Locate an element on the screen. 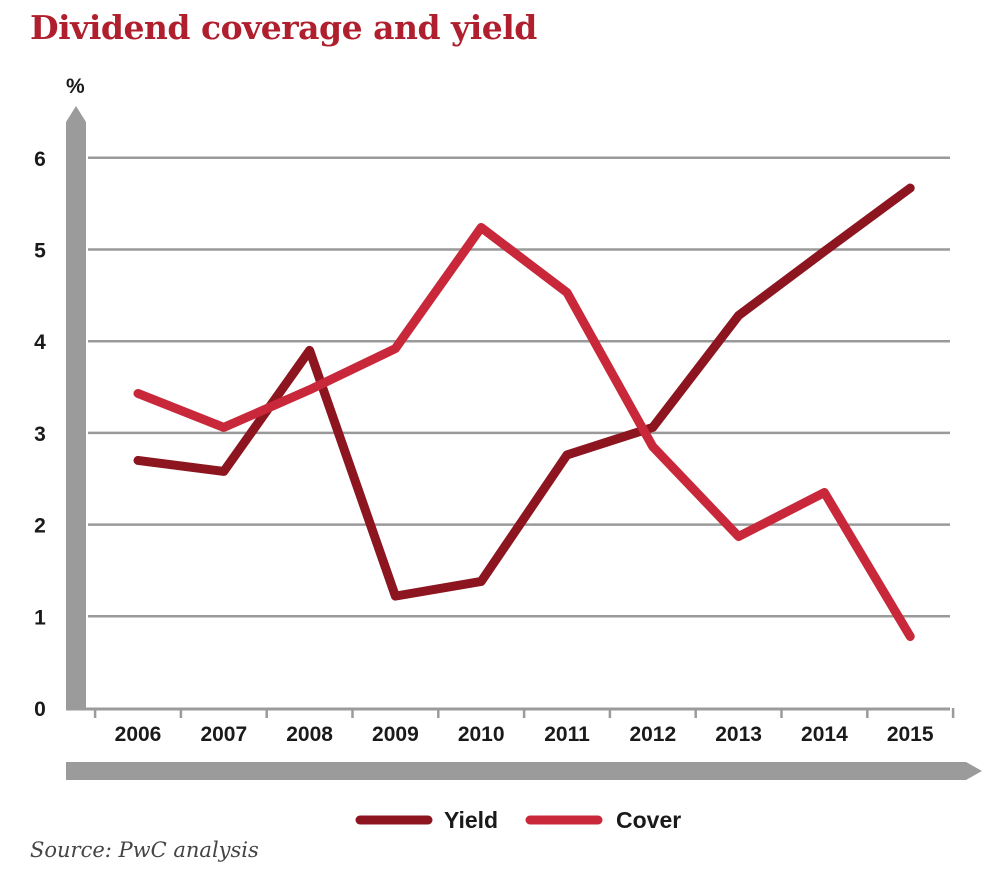 The image size is (995, 879). x-tick-label: 2015 is located at coordinates (910, 734).